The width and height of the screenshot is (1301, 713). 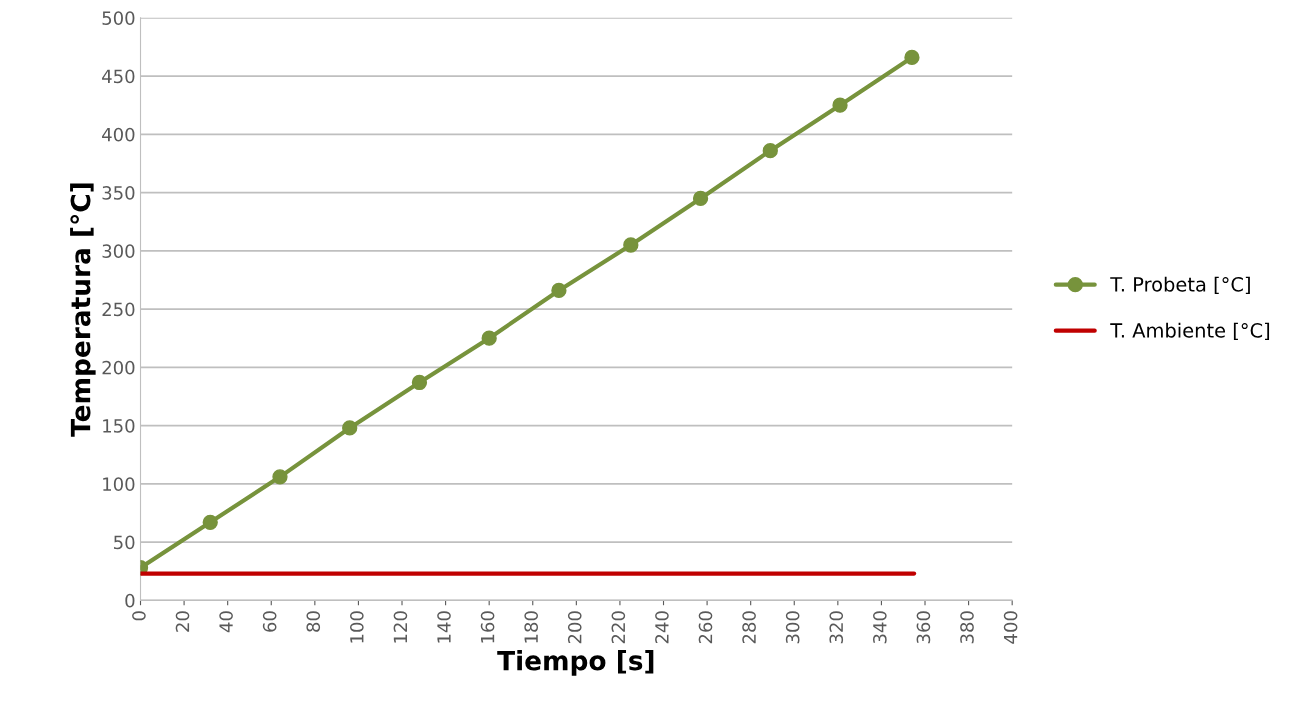 I want to click on y-tick-label: 500, so click(x=118, y=18).